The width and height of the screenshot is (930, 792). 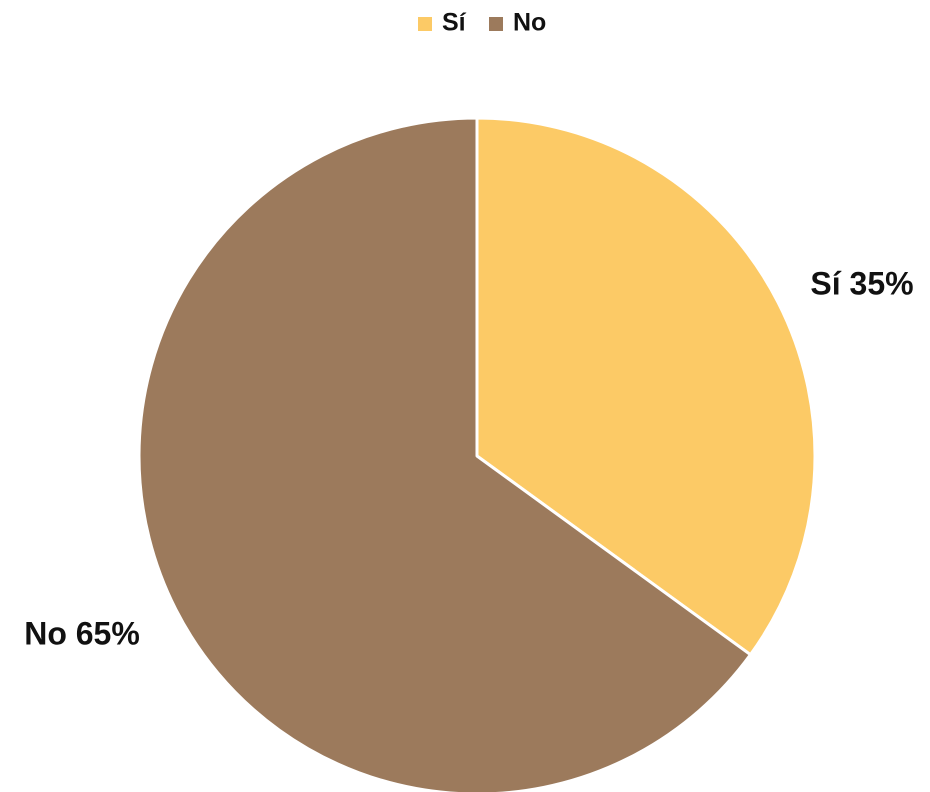 What do you see at coordinates (454, 23) in the screenshot?
I see `legend-label-si: Sí` at bounding box center [454, 23].